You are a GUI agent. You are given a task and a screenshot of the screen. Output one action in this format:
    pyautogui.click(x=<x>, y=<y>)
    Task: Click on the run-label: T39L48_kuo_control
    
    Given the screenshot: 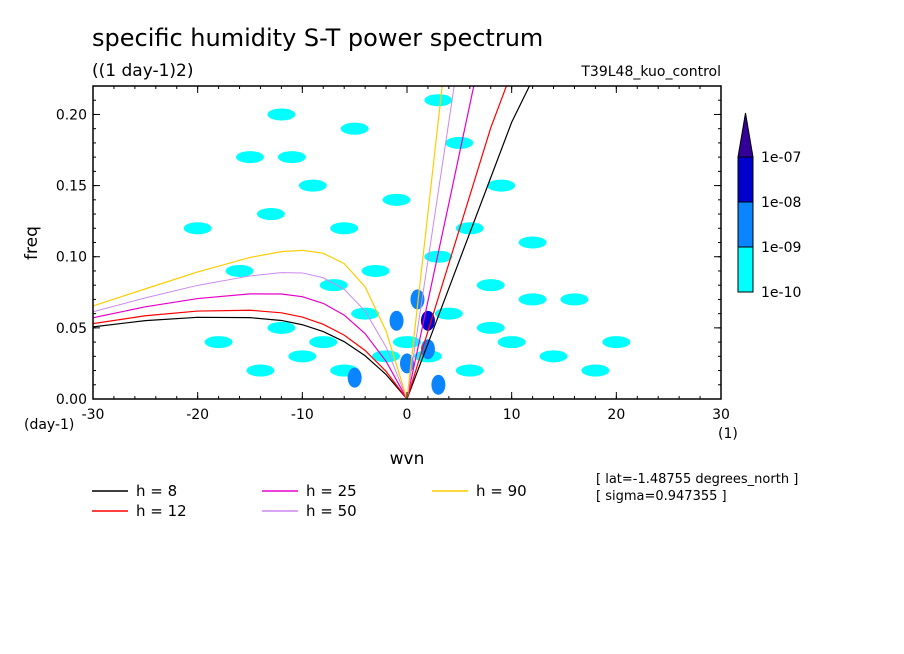 What is the action you would take?
    pyautogui.click(x=650, y=72)
    